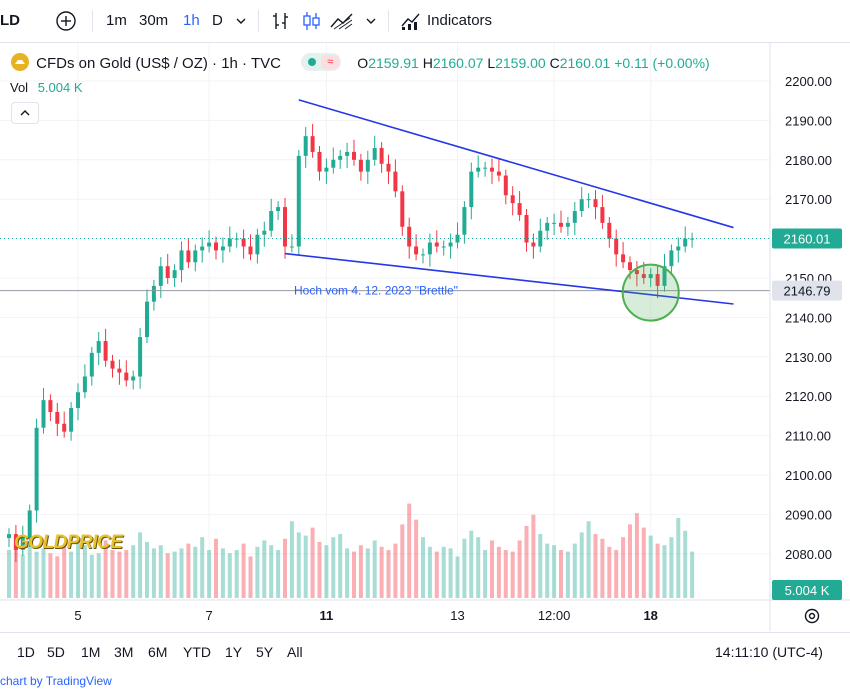 The width and height of the screenshot is (850, 691). I want to click on range-all: All, so click(295, 652).